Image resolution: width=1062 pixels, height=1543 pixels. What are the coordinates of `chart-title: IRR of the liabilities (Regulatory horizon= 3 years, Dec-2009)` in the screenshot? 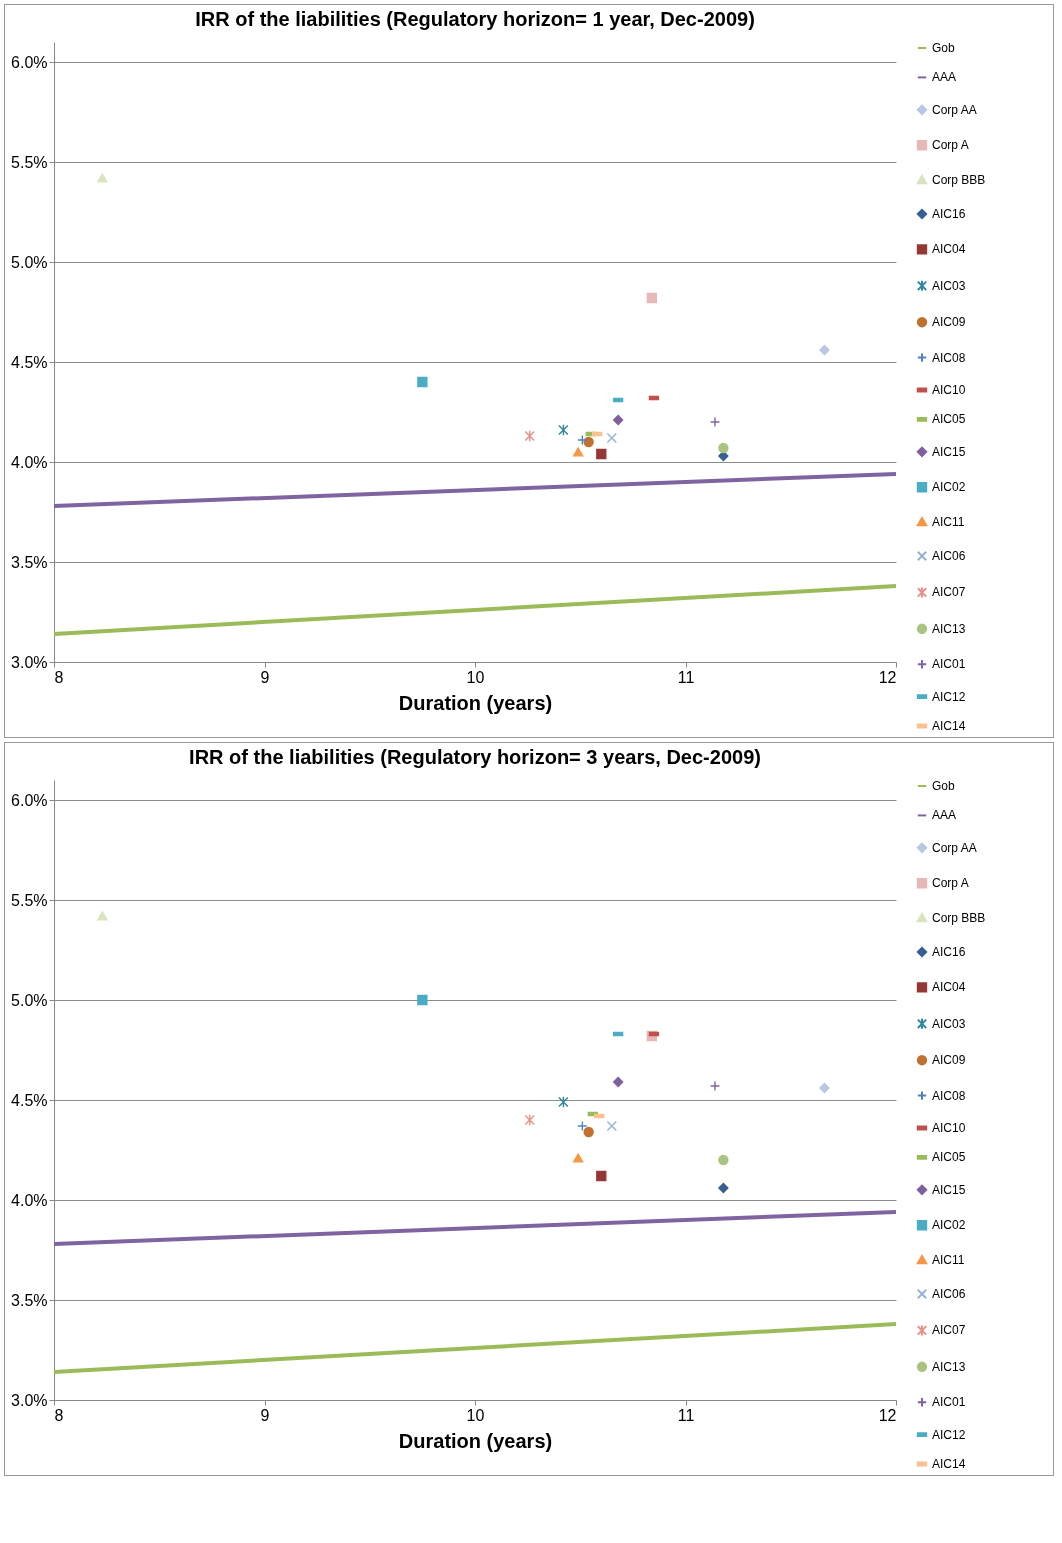 It's located at (475, 757).